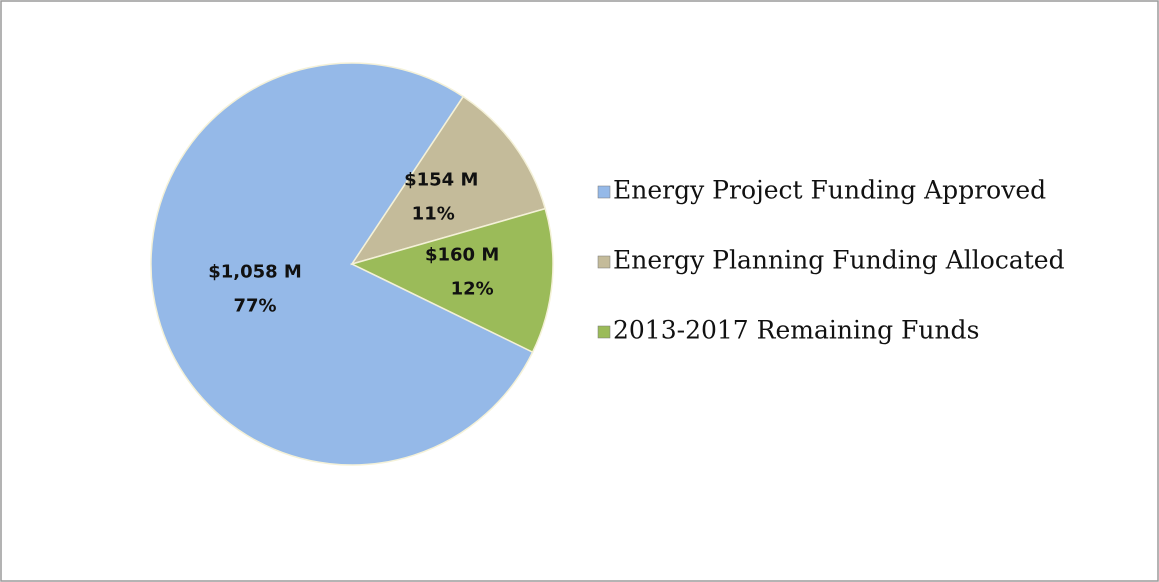  What do you see at coordinates (462, 255) in the screenshot?
I see `value-label: $160 M` at bounding box center [462, 255].